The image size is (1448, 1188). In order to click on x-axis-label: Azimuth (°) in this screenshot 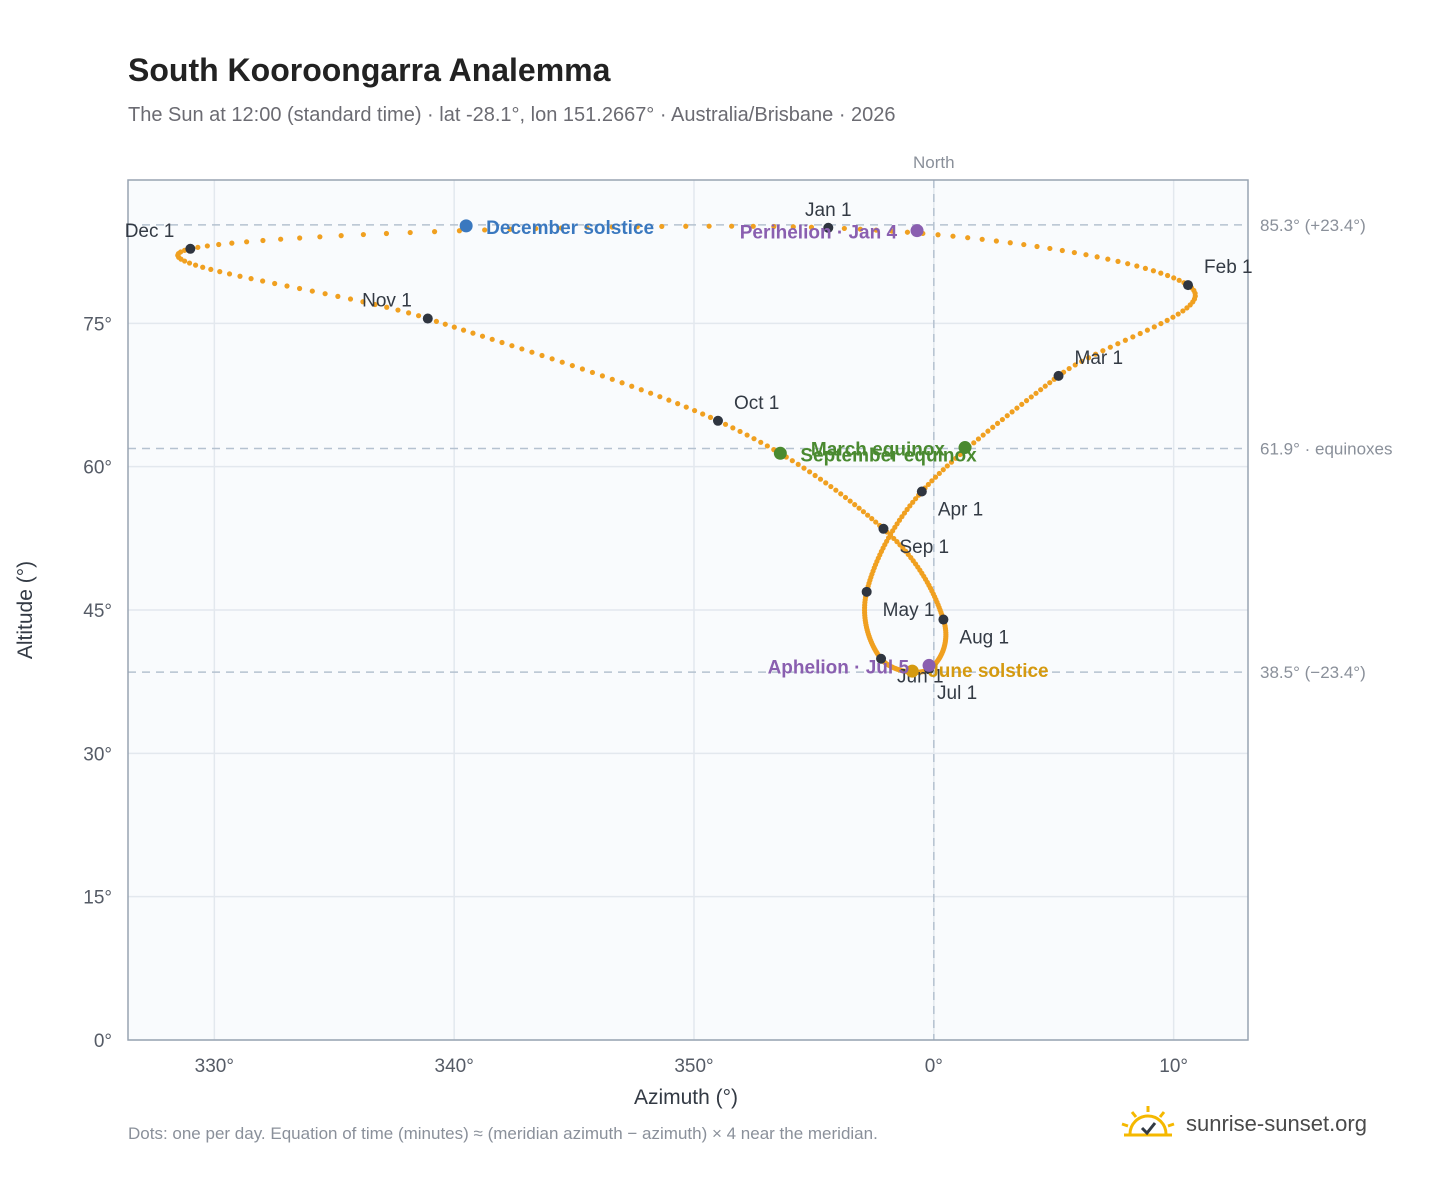, I will do `click(686, 1097)`.